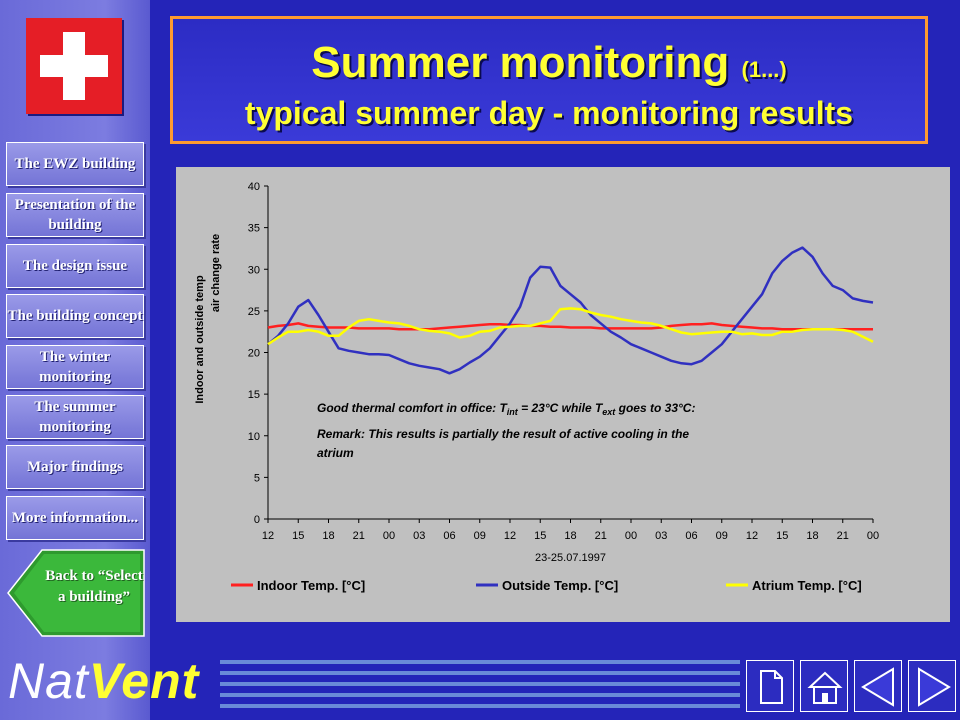 Image resolution: width=960 pixels, height=720 pixels. What do you see at coordinates (257, 478) in the screenshot?
I see `y-tick-label: 5` at bounding box center [257, 478].